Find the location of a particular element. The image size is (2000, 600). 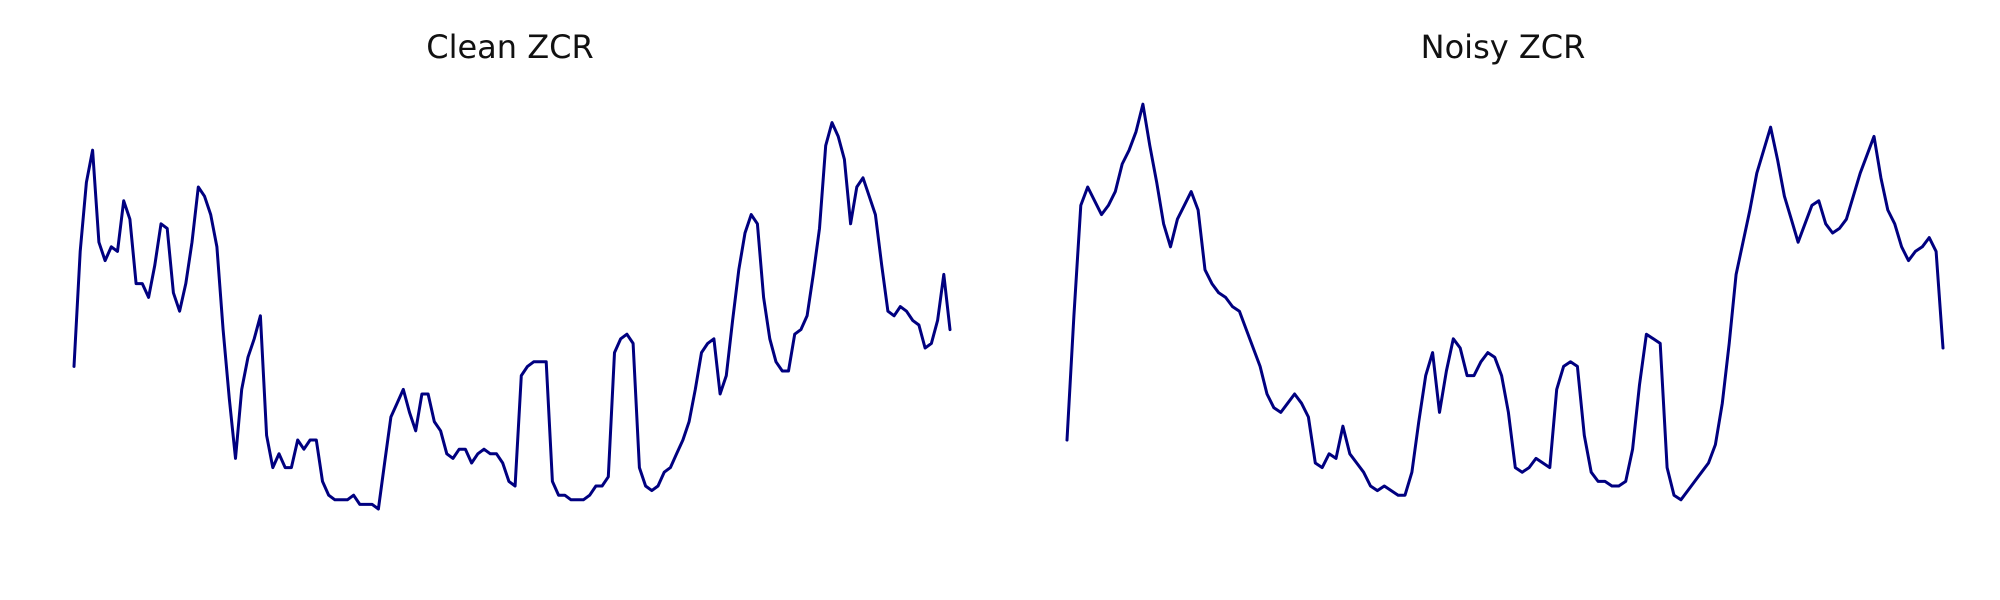

noisy-zcr-title: Noisy ZCR is located at coordinates (1503, 47).